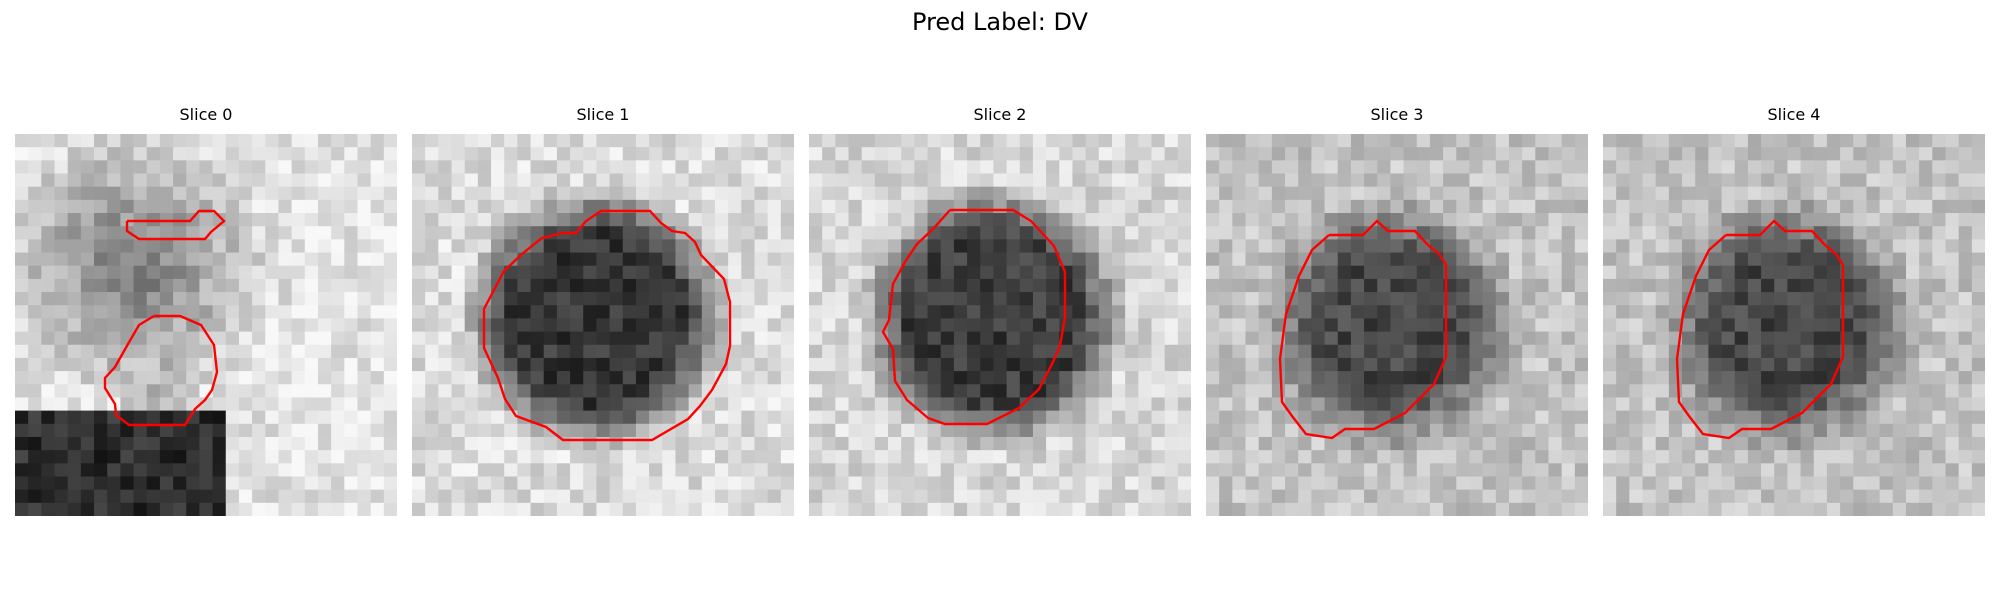 This screenshot has width=2000, height=600. I want to click on grayscale-pixel-grid, so click(206, 325).